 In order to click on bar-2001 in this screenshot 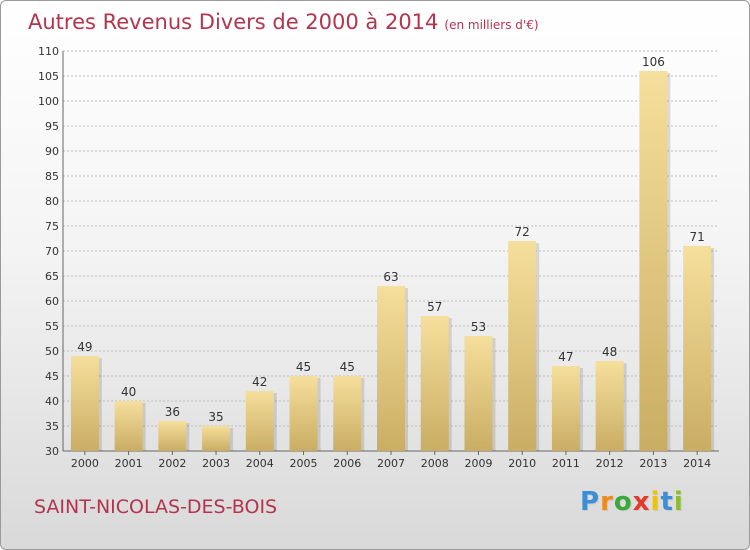, I will do `click(128, 426)`.